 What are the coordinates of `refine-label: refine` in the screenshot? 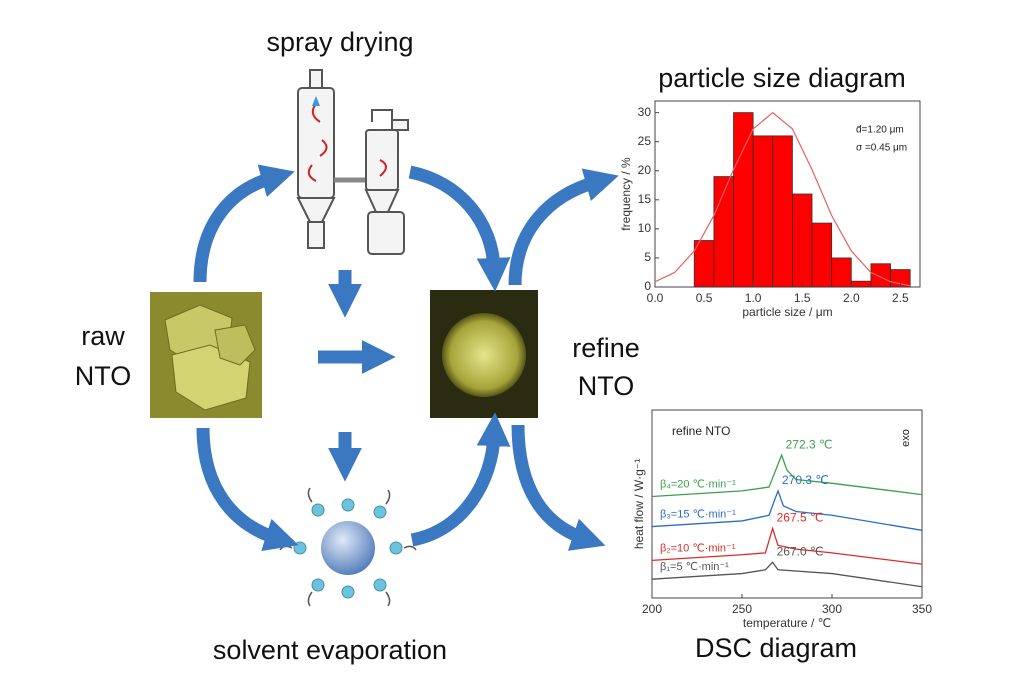 It's located at (606, 348).